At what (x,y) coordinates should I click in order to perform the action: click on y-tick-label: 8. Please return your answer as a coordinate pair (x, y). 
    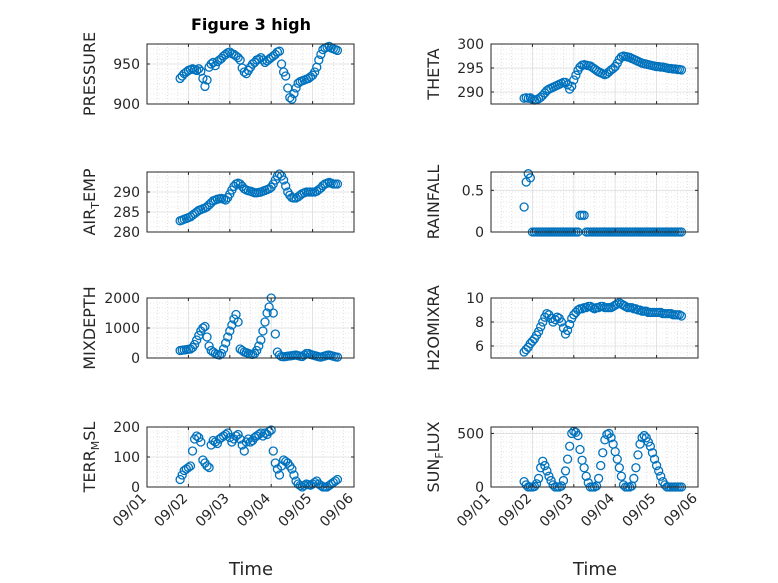
    Looking at the image, I should click on (479, 323).